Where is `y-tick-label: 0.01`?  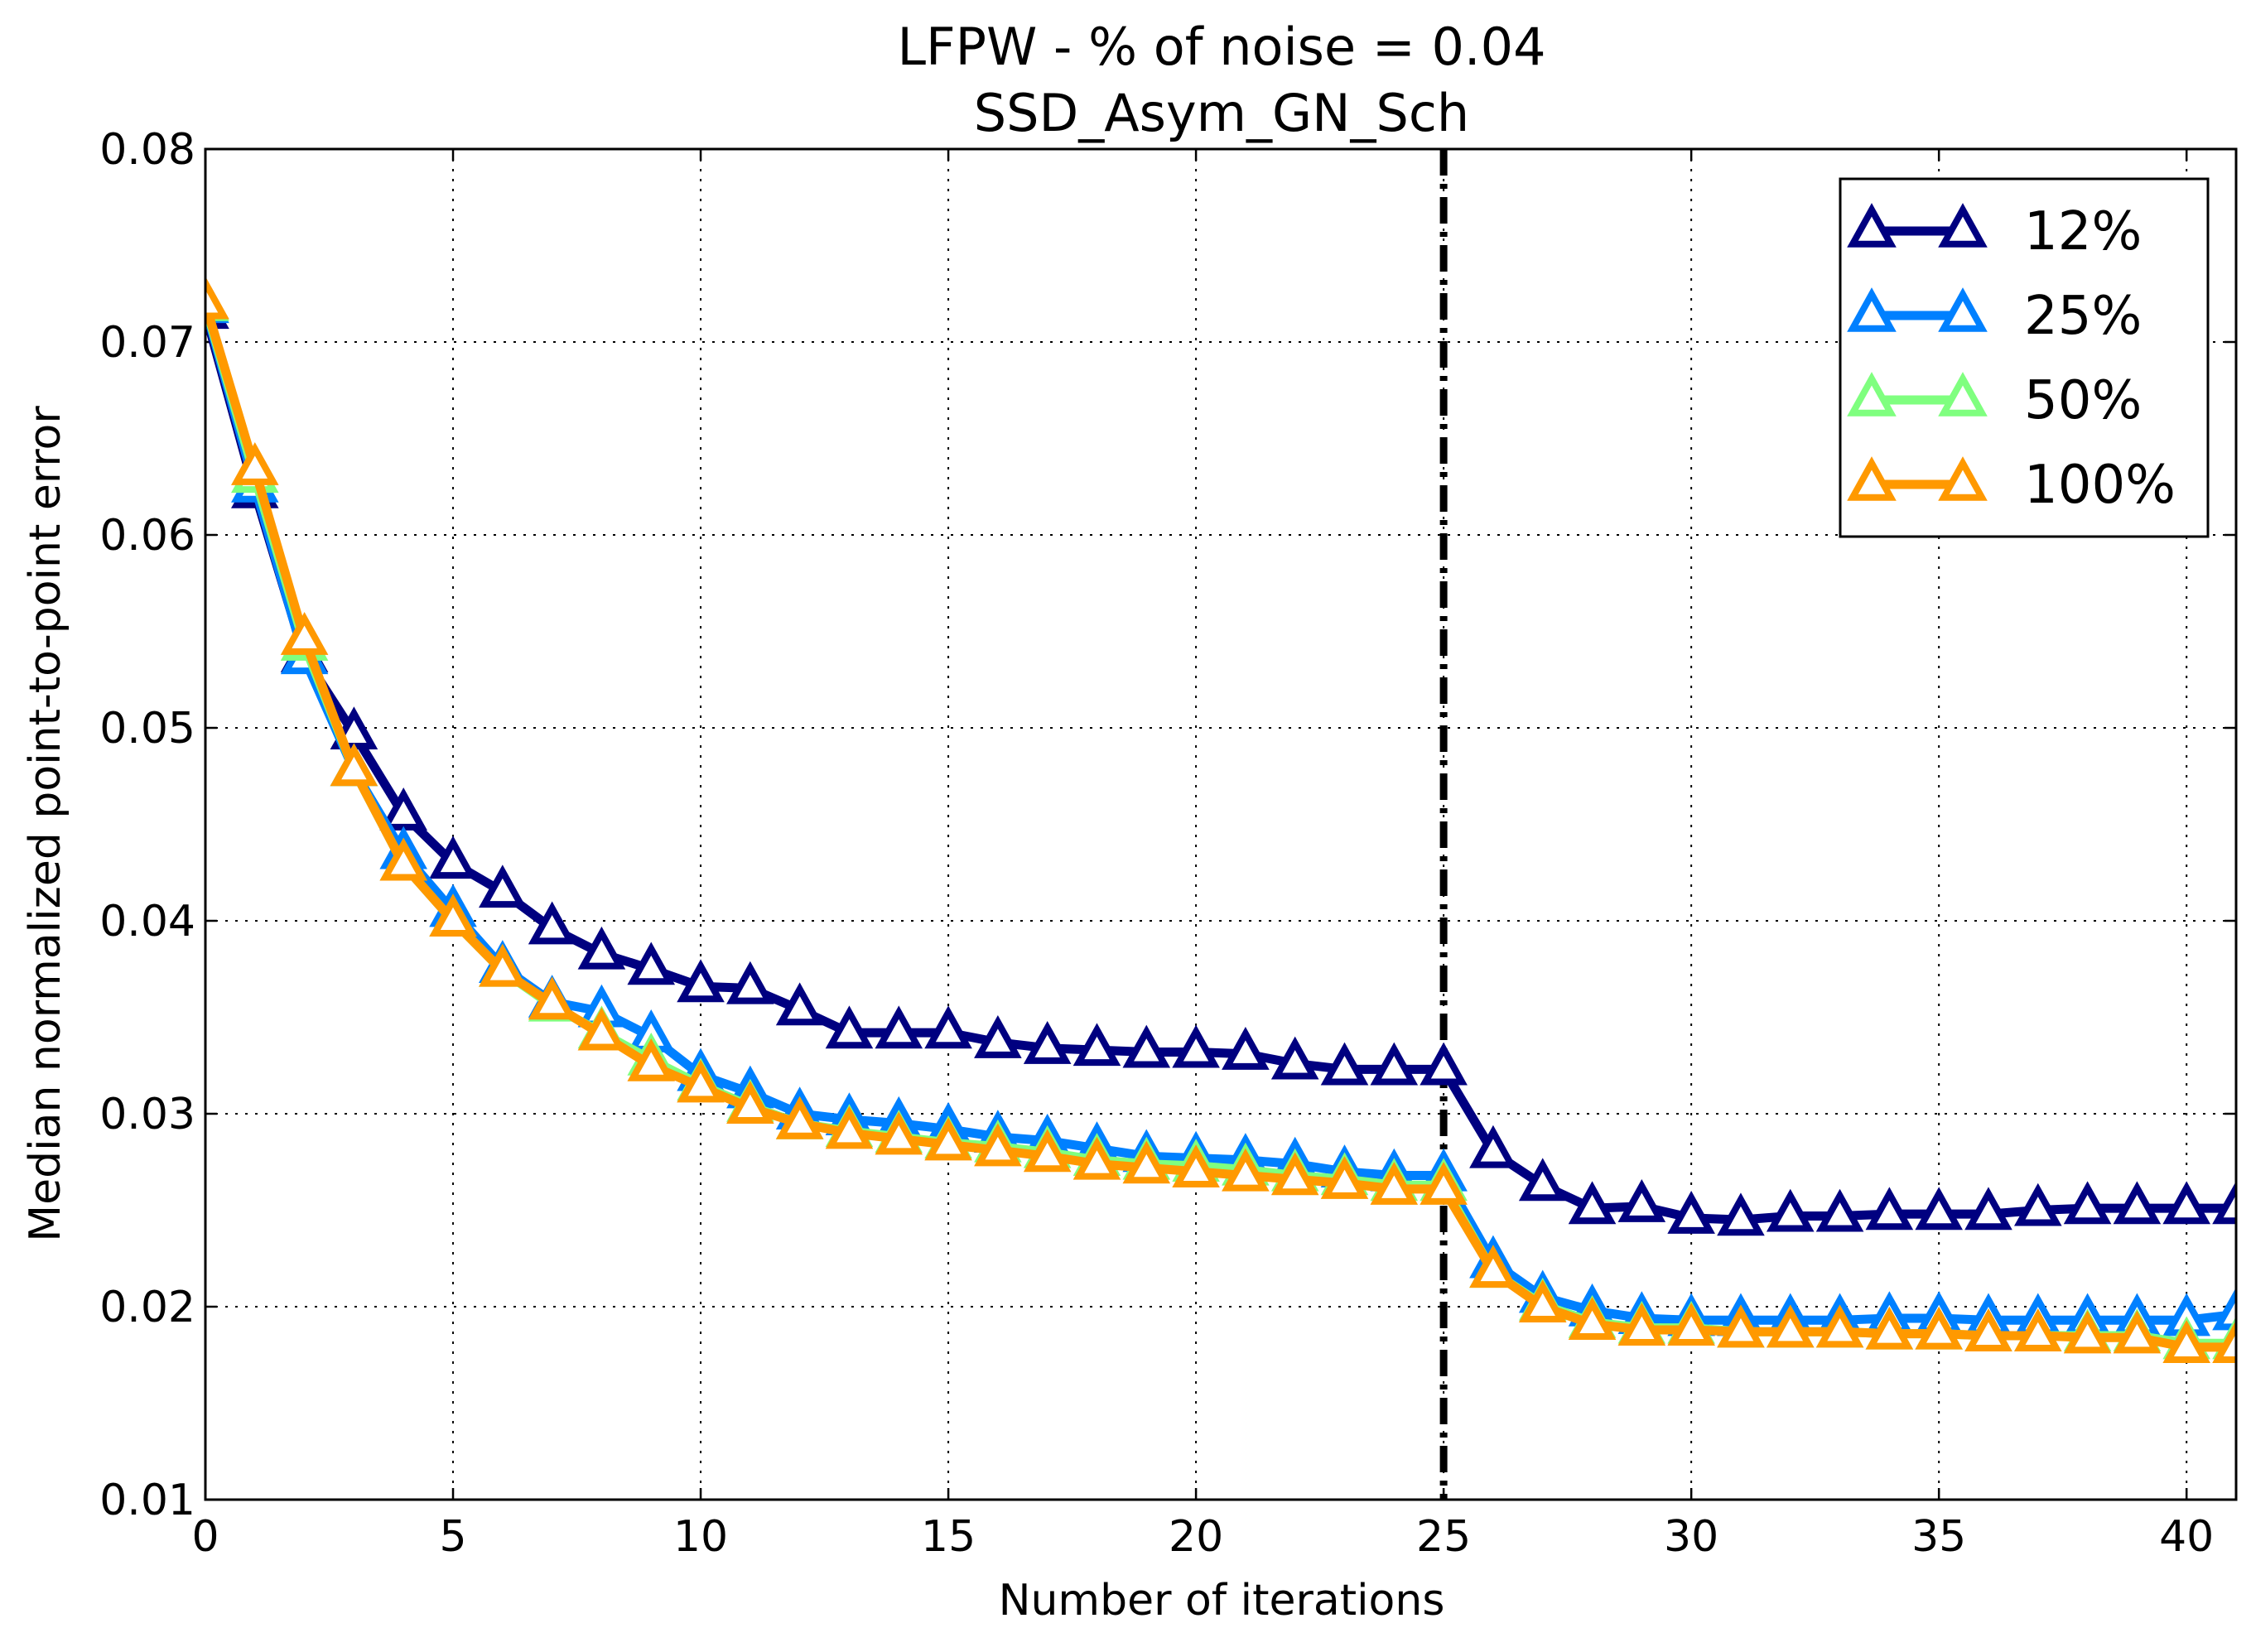
y-tick-label: 0.01 is located at coordinates (147, 1500).